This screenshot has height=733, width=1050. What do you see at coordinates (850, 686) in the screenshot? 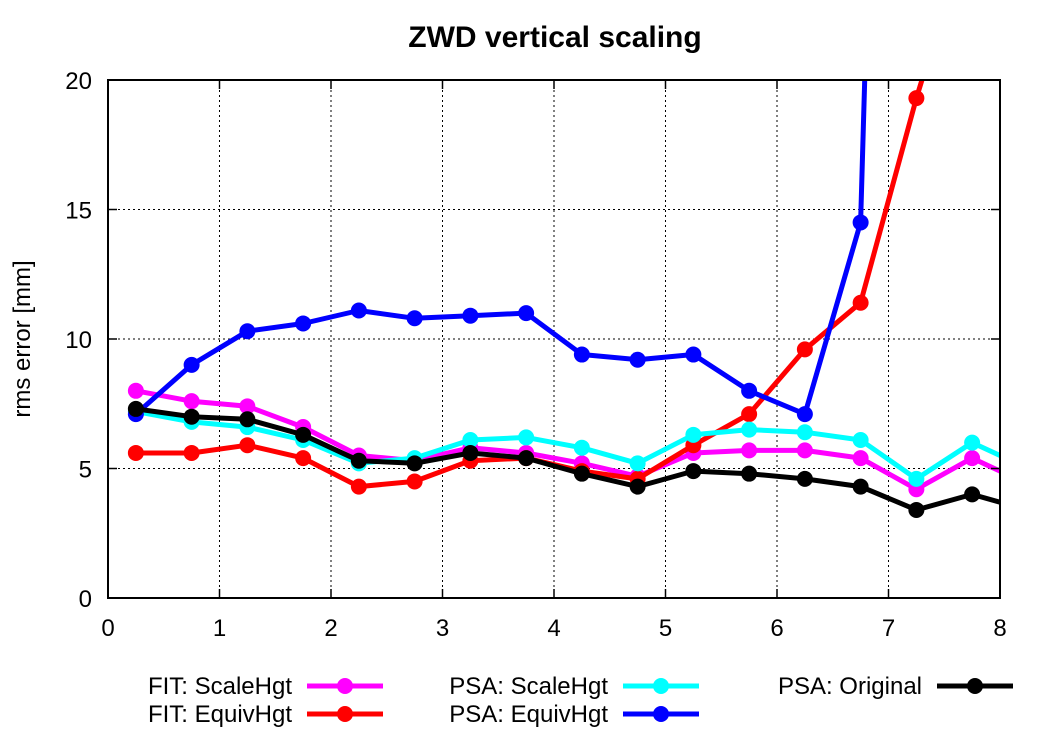
I see `legend-label: PSA: Original` at bounding box center [850, 686].